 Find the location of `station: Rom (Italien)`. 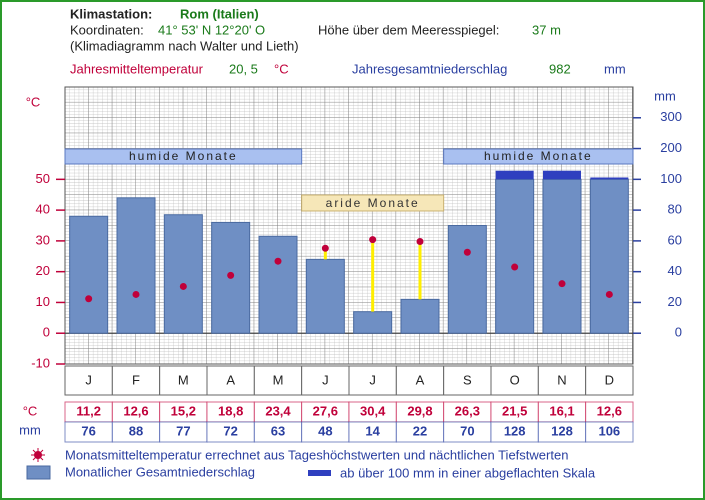

station: Rom (Italien) is located at coordinates (219, 13).